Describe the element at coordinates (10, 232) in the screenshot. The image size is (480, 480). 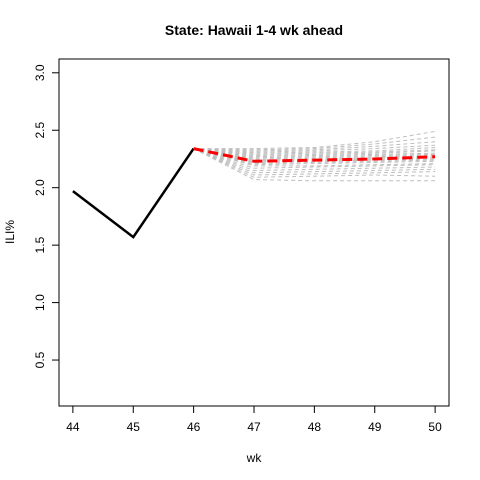
I see `y-axis-label: ILI%` at that location.